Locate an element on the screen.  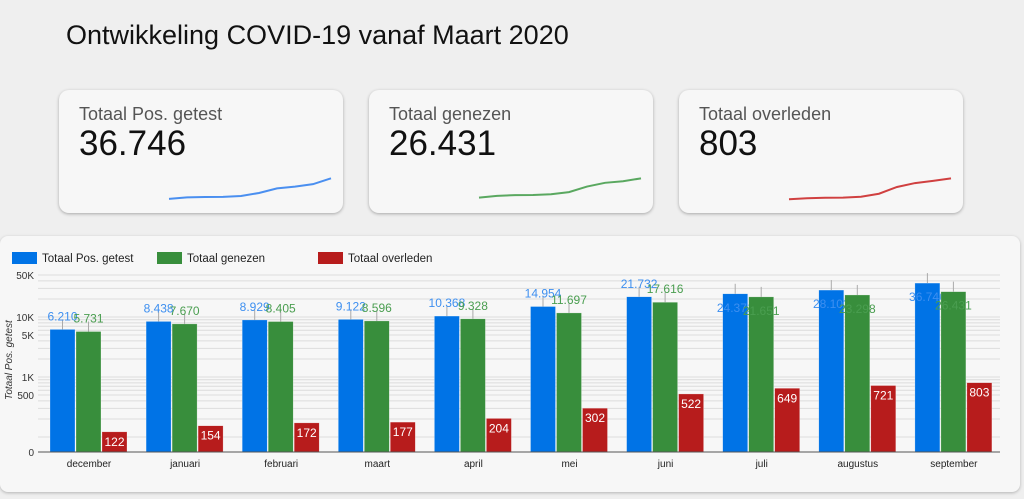
data-label: 10.368 is located at coordinates (447, 303).